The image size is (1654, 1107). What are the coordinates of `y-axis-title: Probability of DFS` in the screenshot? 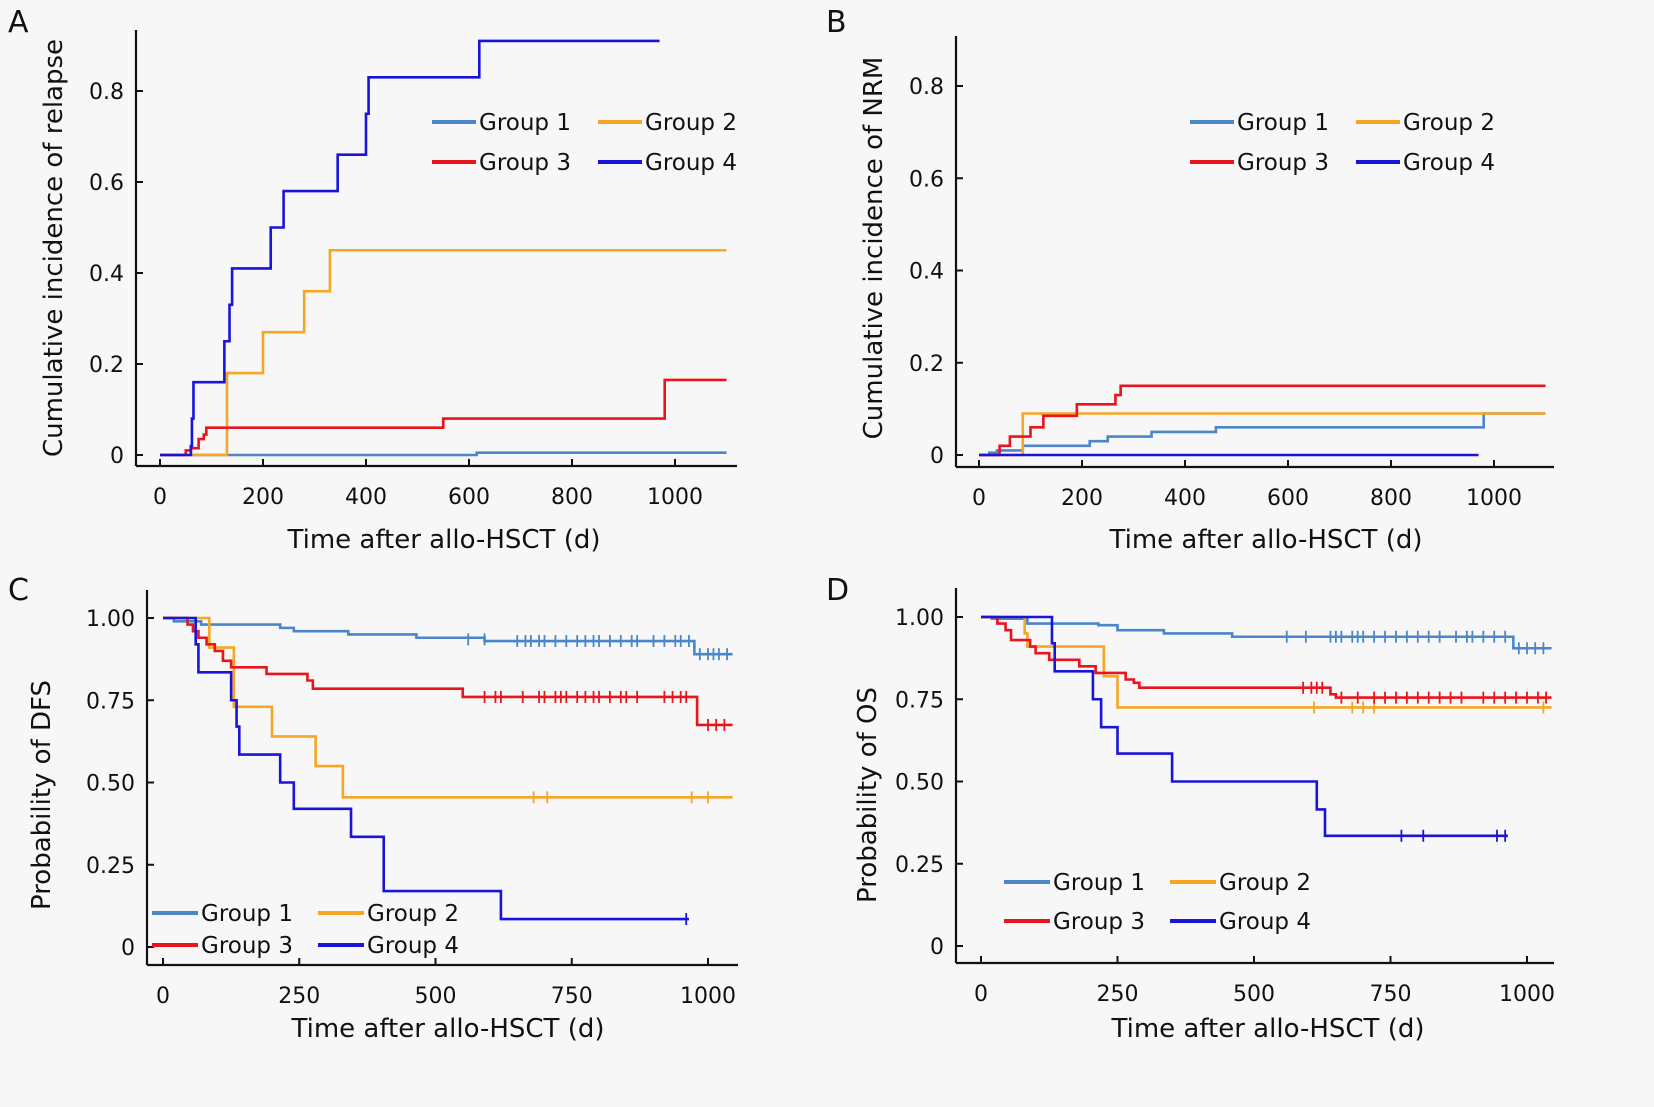 It's located at (42, 795).